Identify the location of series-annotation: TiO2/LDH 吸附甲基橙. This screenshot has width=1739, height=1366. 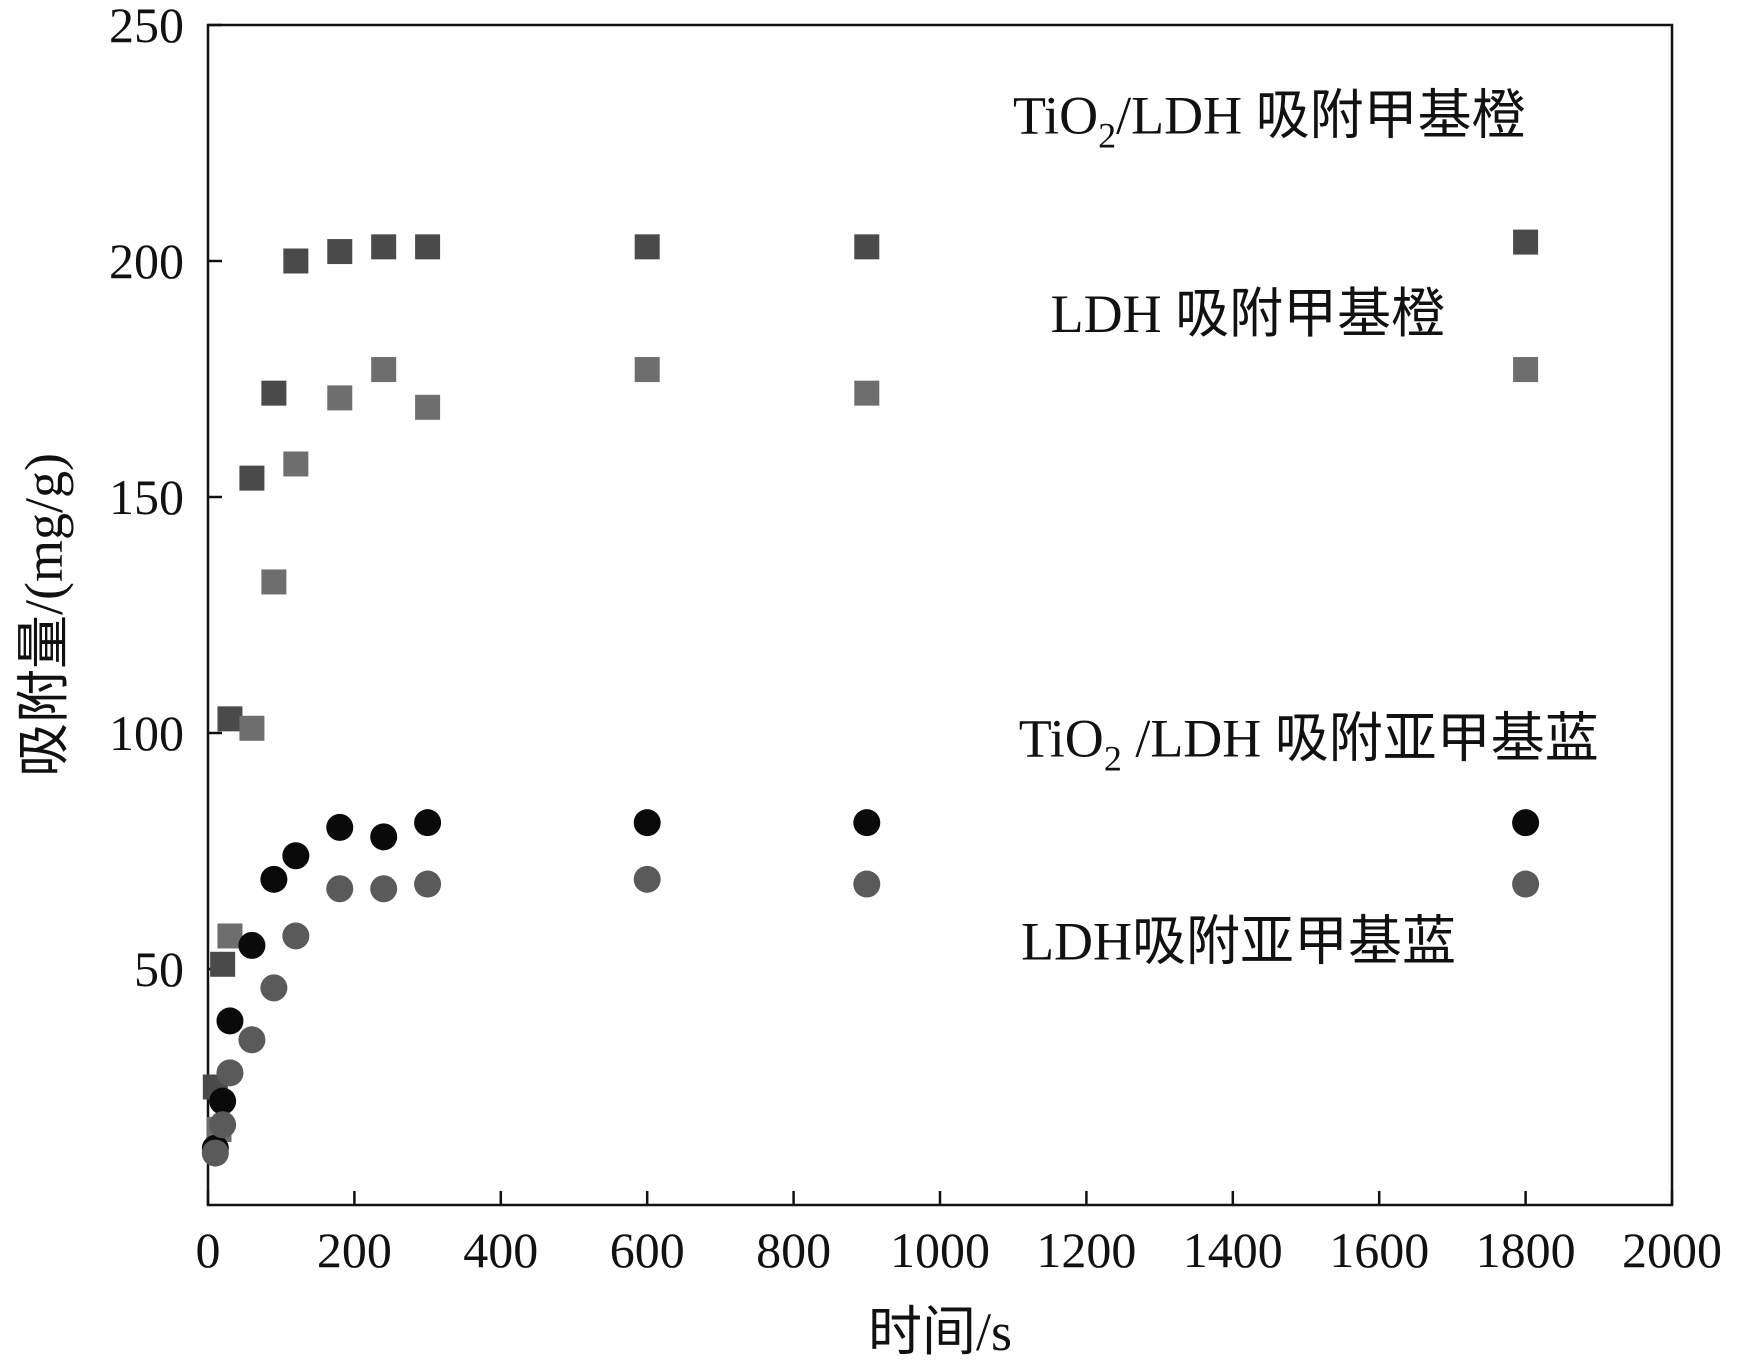
(1269, 121).